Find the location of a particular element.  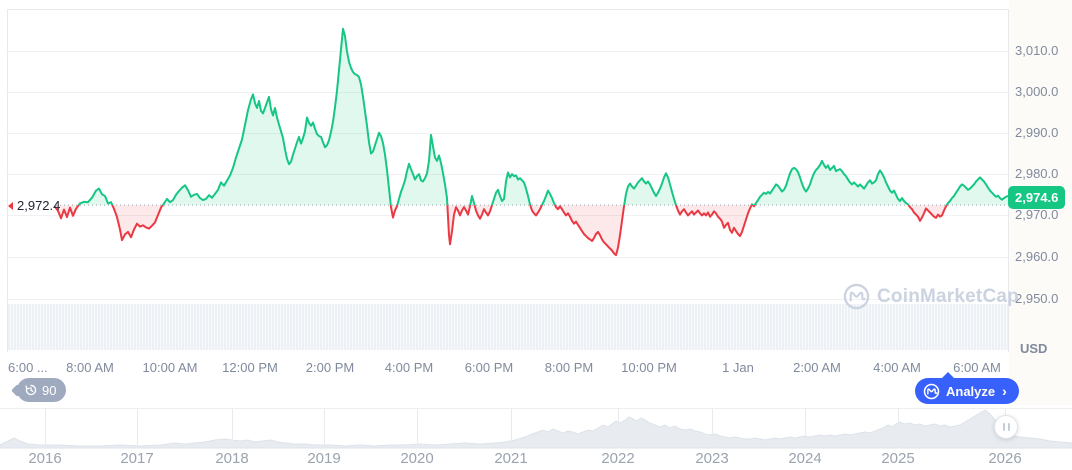

plot-border-right is located at coordinates (1008, 180).